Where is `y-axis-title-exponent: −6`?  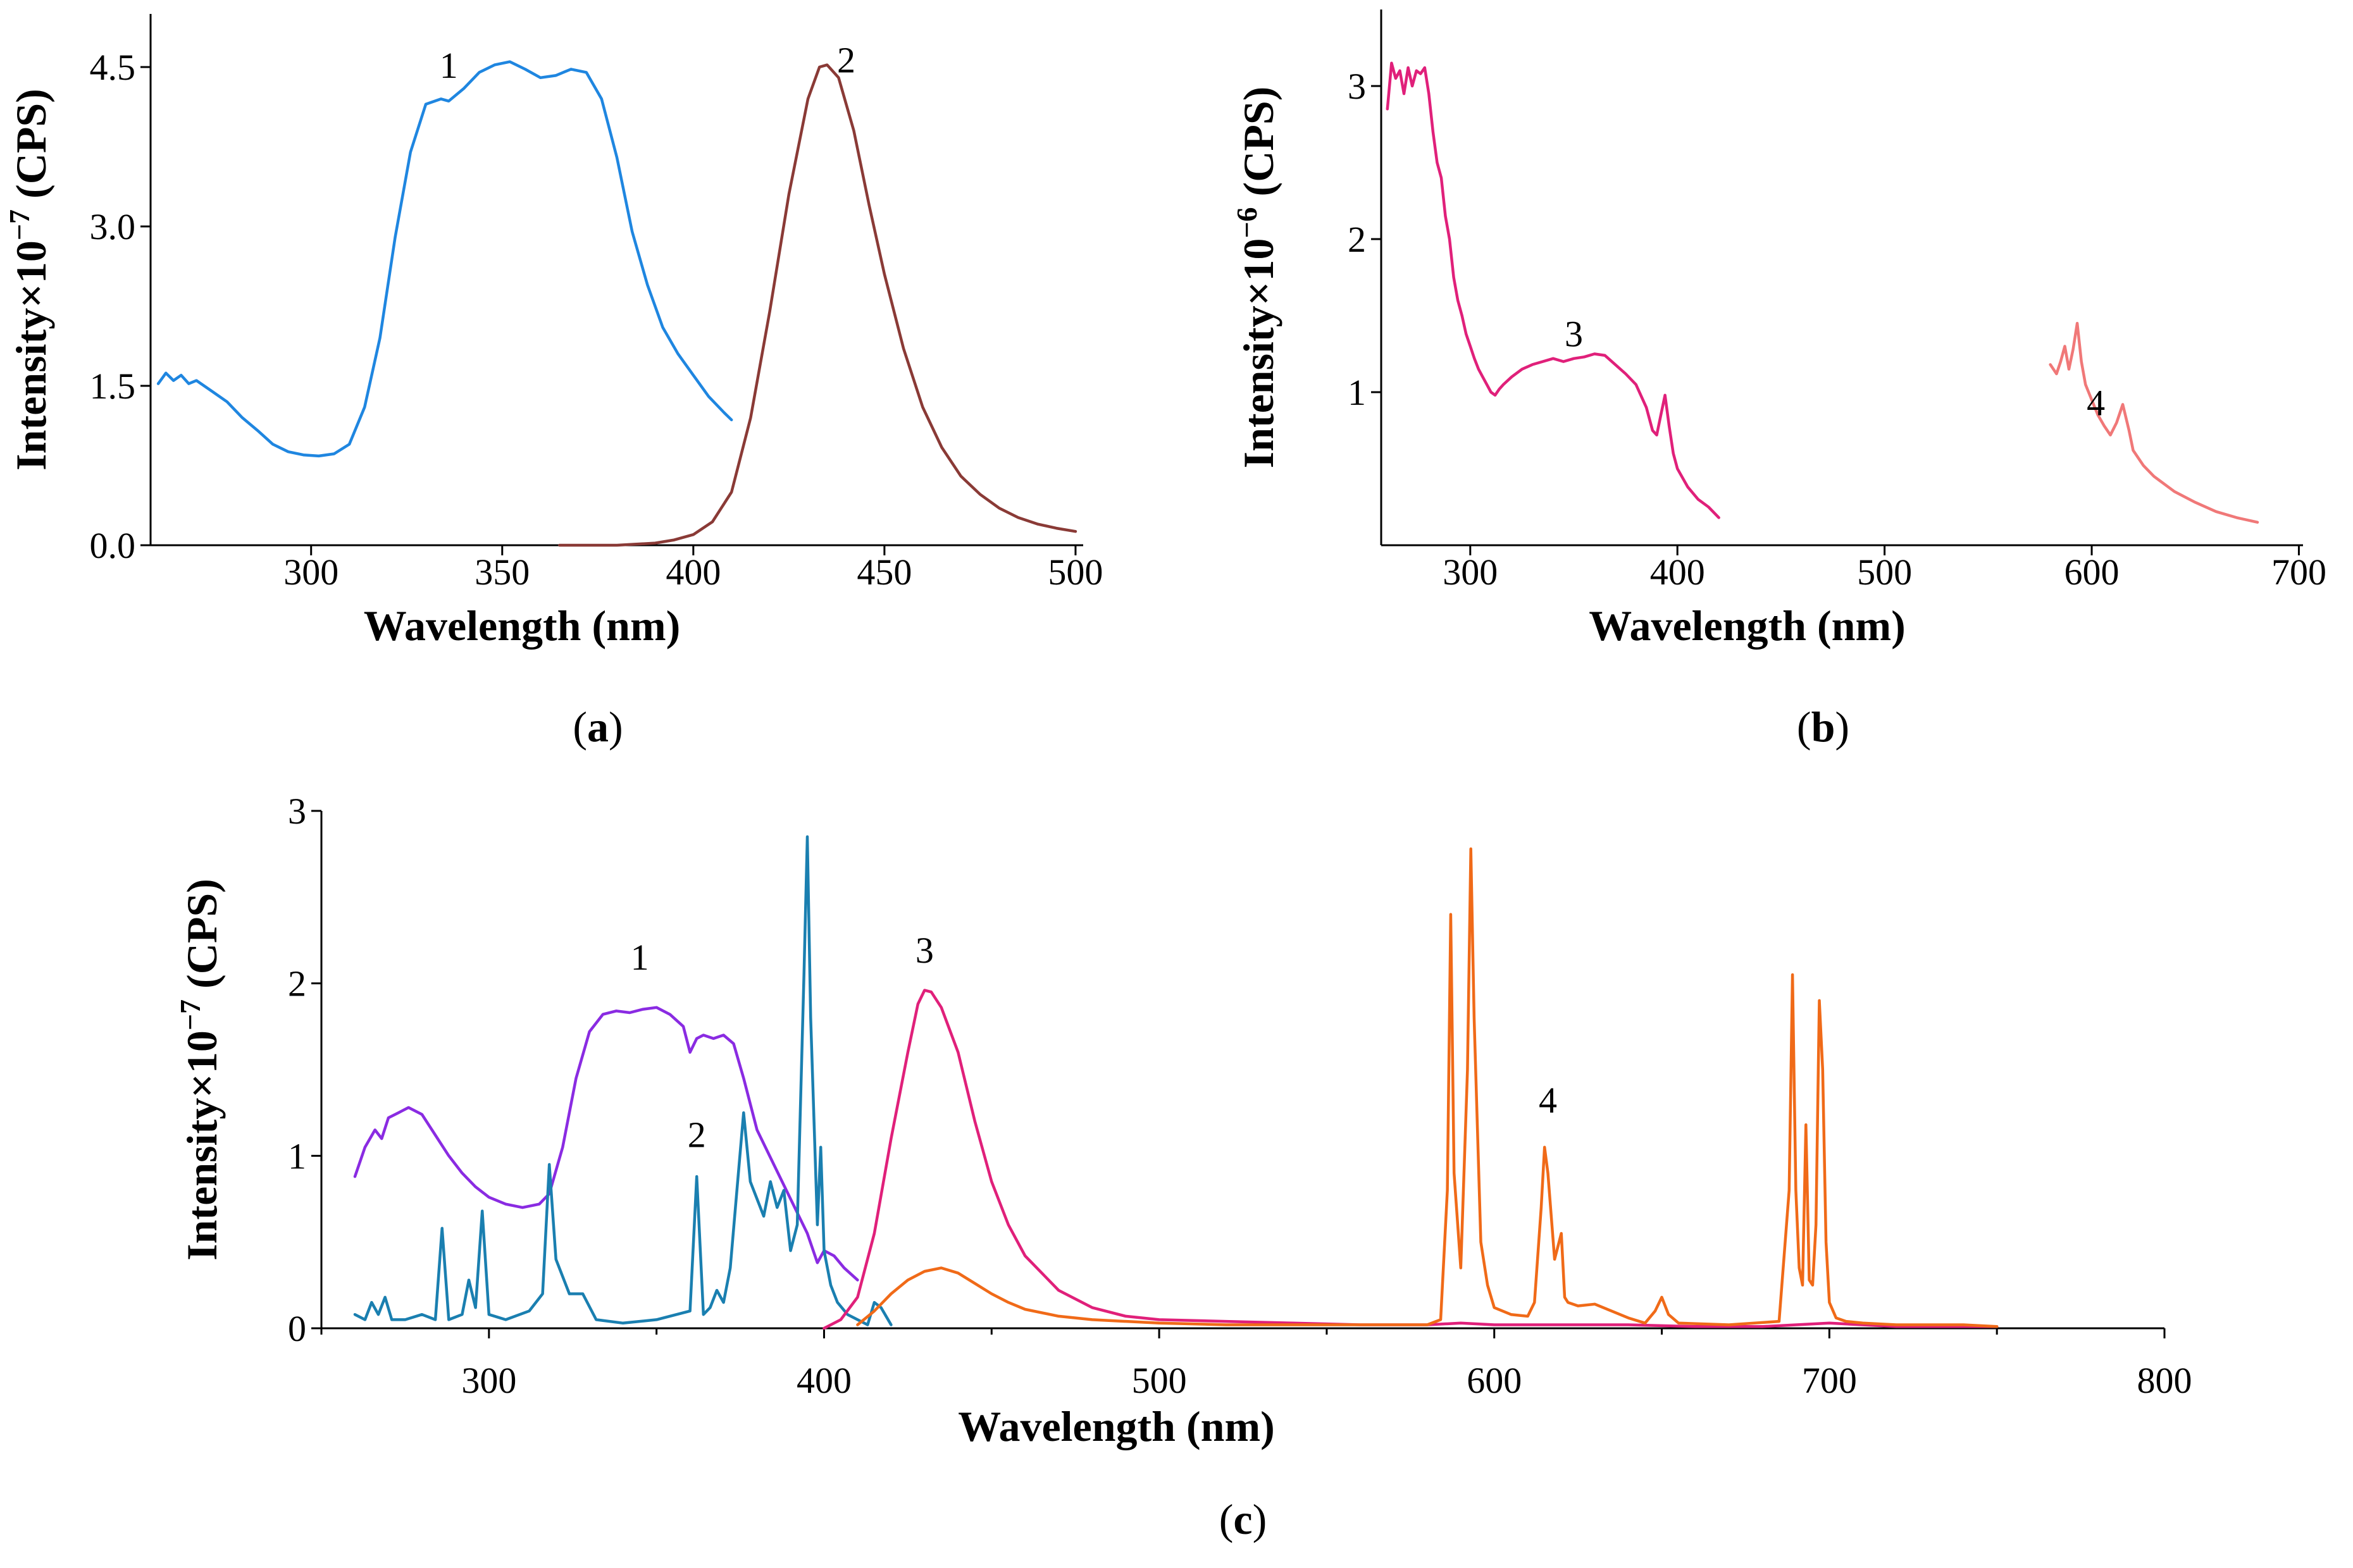
y-axis-title-exponent: −6 is located at coordinates (1247, 222).